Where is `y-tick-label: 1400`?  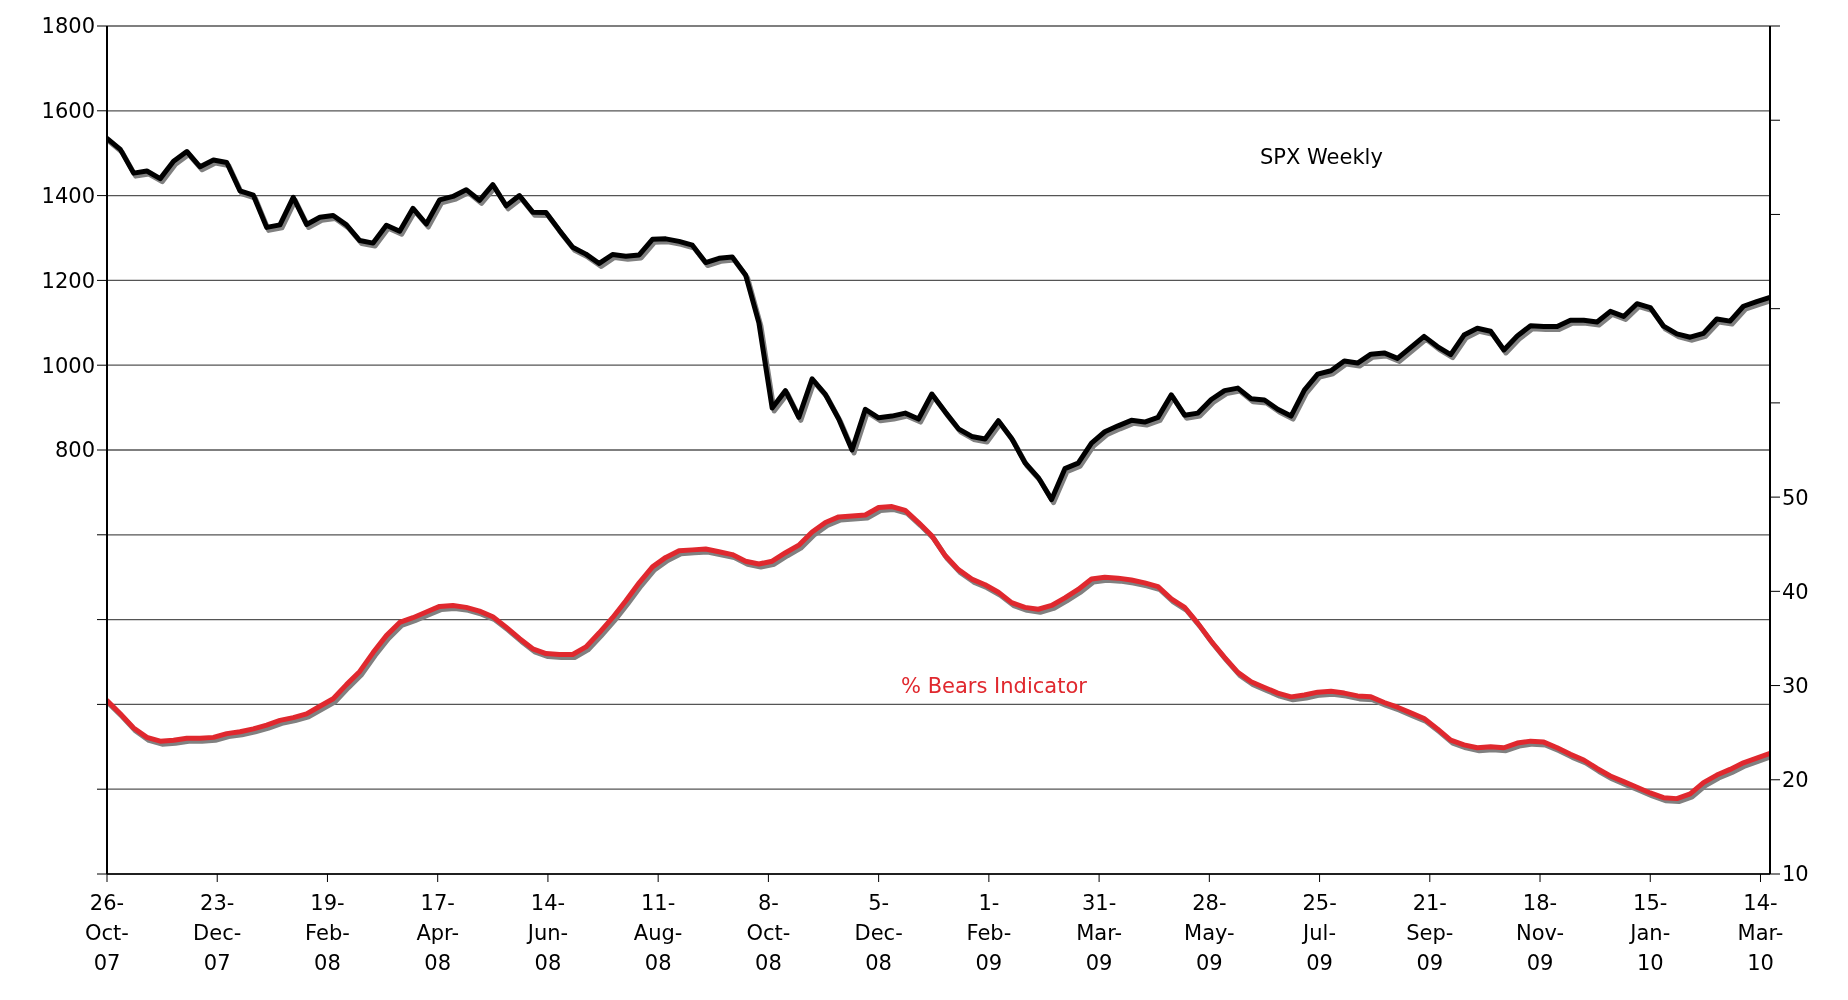
y-tick-label: 1400 is located at coordinates (68, 196).